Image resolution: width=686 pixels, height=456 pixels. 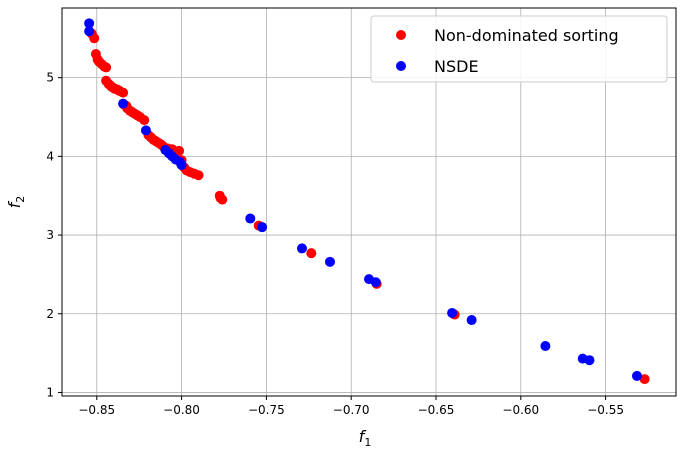 I want to click on x-tick-label: −0.85, so click(x=96, y=410).